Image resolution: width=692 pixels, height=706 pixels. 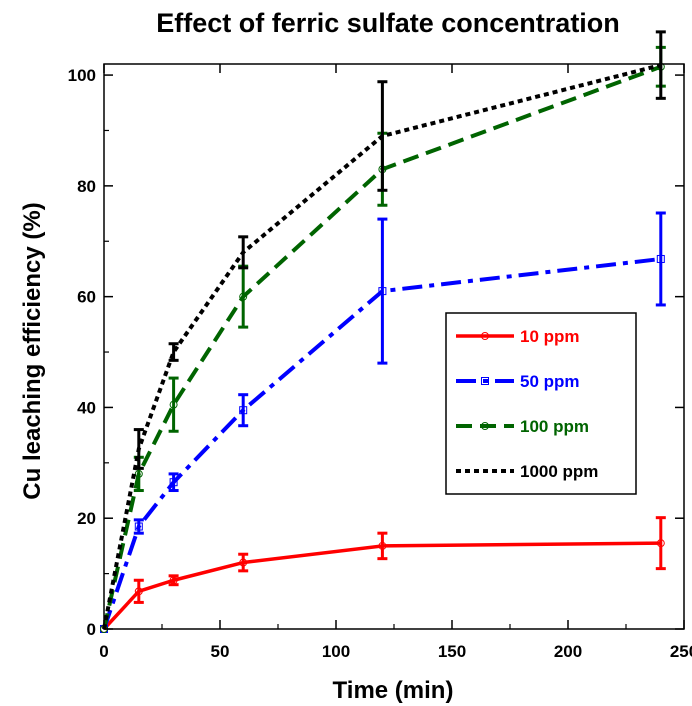 I want to click on y-tick-label: 100, so click(x=82, y=75).